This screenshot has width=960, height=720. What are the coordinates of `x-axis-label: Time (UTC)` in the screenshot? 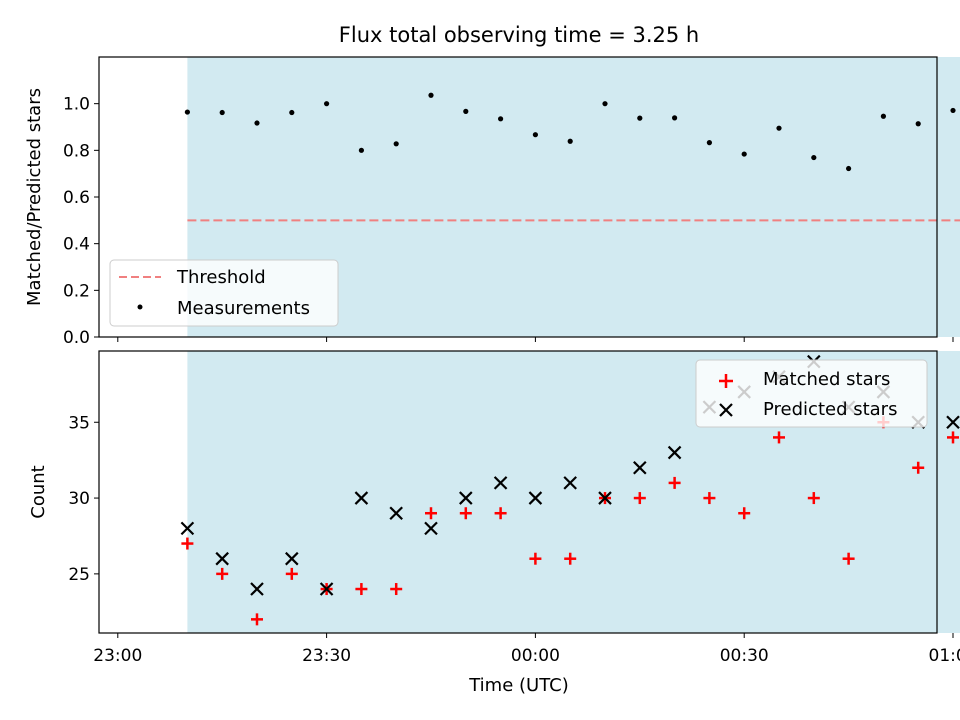 It's located at (518, 685).